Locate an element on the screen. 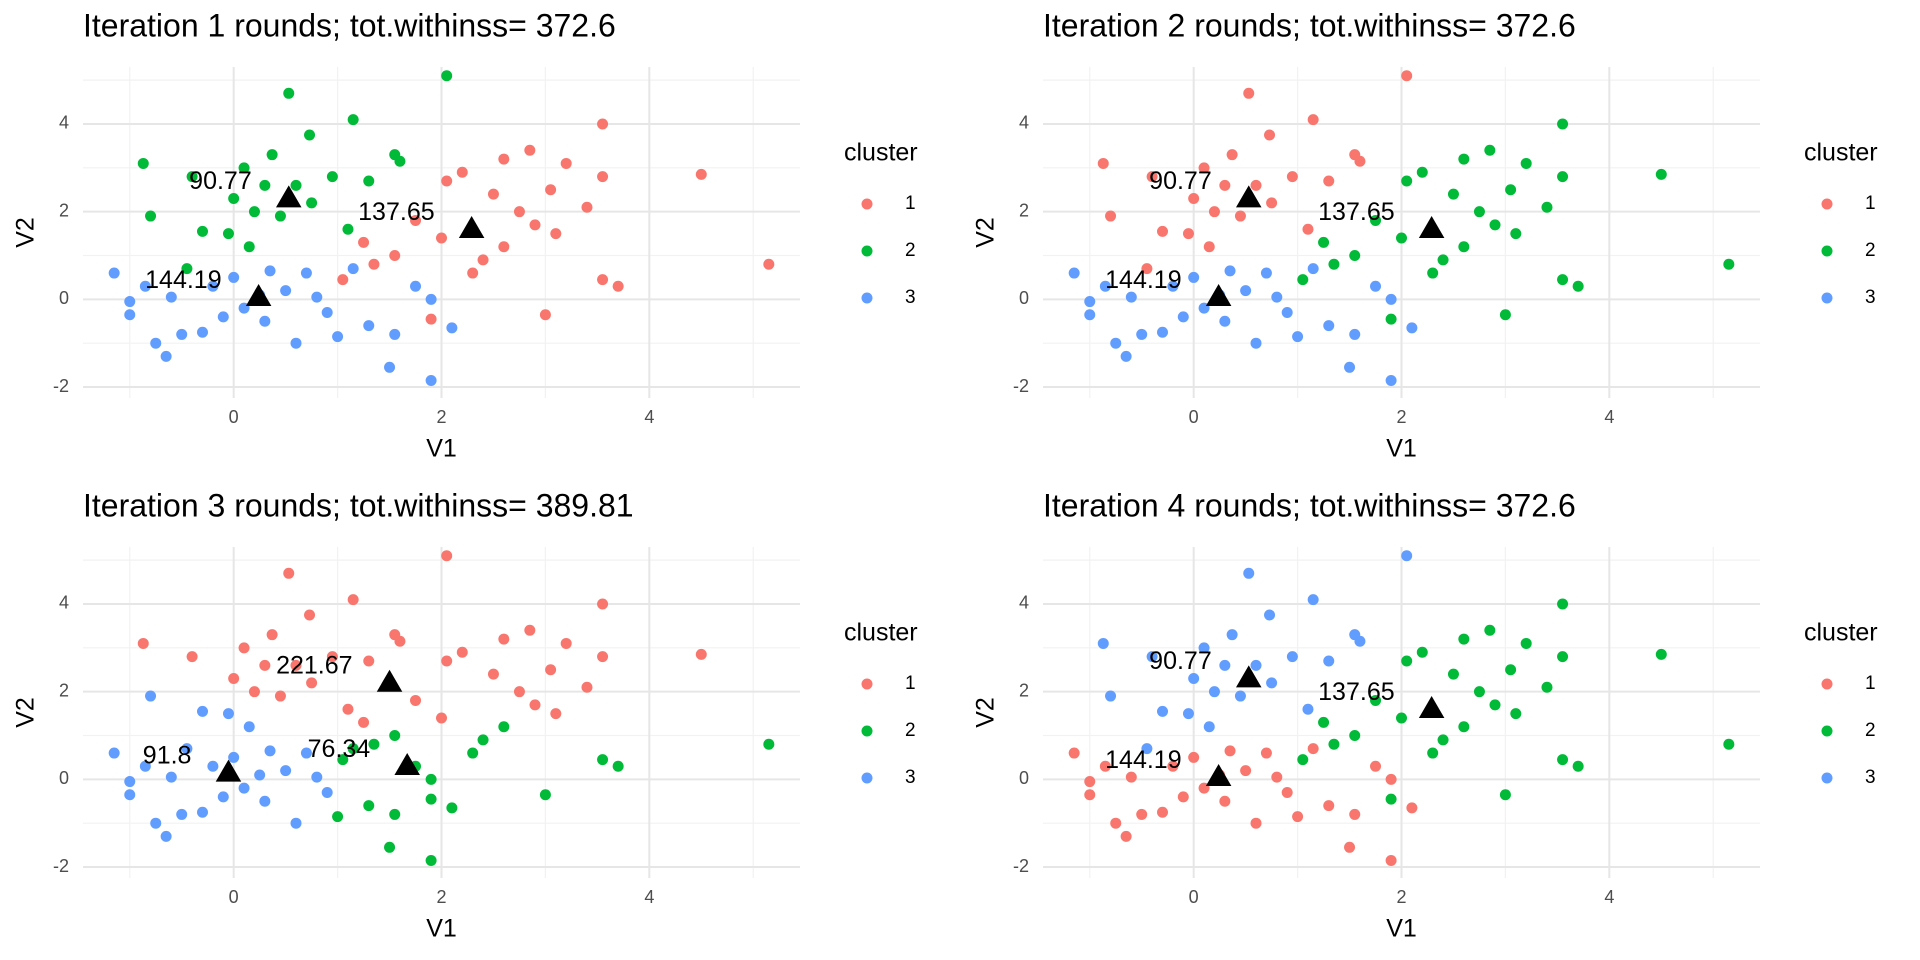 The height and width of the screenshot is (960, 1920). y-tick-label: 2 is located at coordinates (1024, 690).